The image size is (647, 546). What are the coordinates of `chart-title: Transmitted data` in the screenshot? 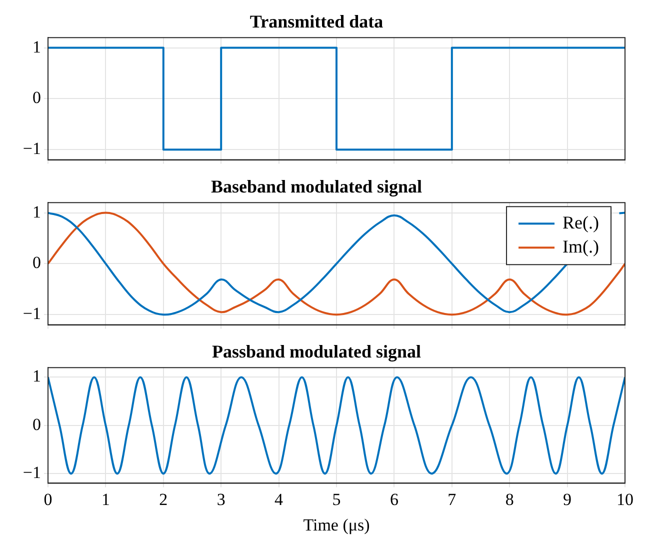 It's located at (317, 21).